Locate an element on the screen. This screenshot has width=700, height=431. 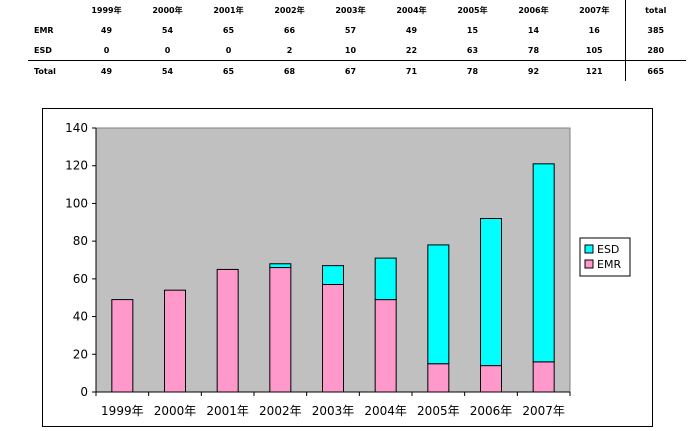
legend-box is located at coordinates (605, 257).